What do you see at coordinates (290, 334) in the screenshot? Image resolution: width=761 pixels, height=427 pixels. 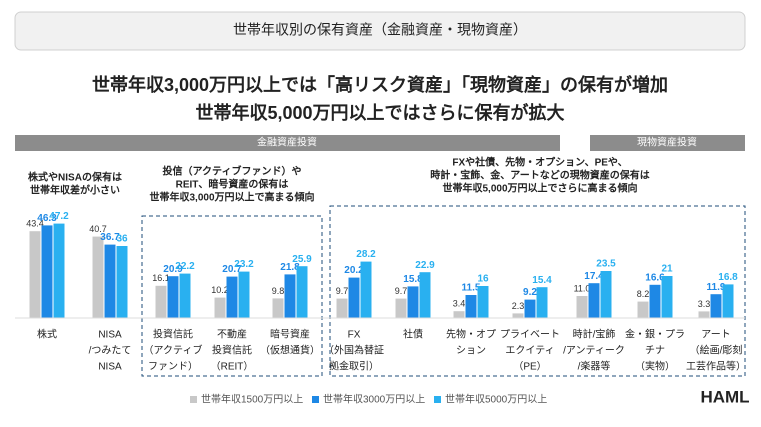 I see `x-tick-label: 暗号資産` at bounding box center [290, 334].